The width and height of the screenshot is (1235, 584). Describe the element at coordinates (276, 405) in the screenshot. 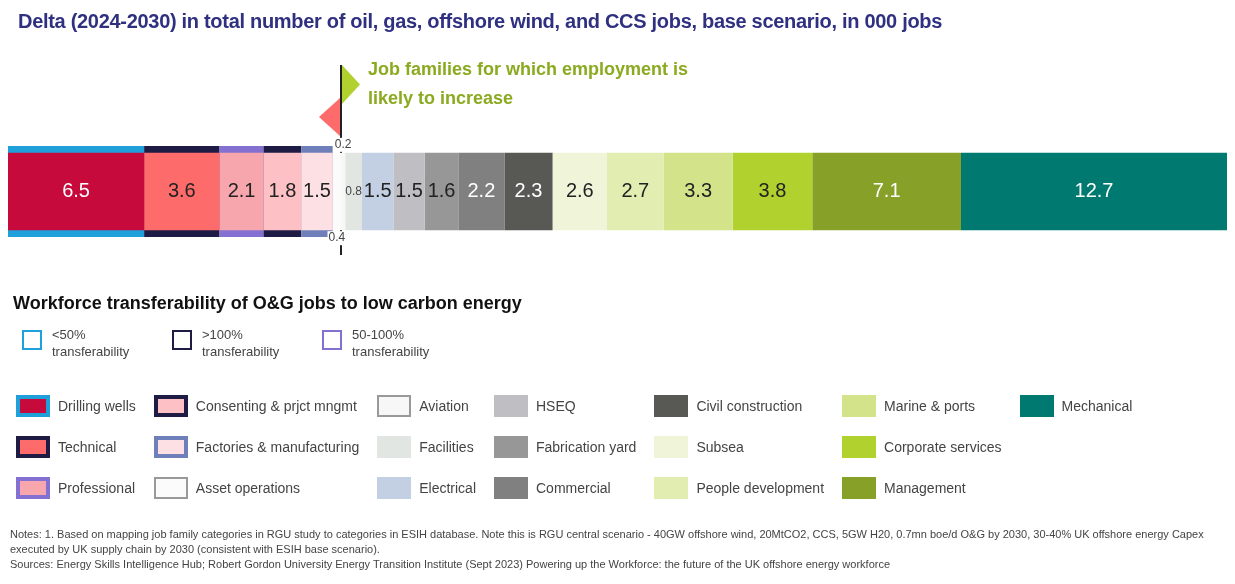

I see `legend-label: Consenting & prjct mngmt` at that location.